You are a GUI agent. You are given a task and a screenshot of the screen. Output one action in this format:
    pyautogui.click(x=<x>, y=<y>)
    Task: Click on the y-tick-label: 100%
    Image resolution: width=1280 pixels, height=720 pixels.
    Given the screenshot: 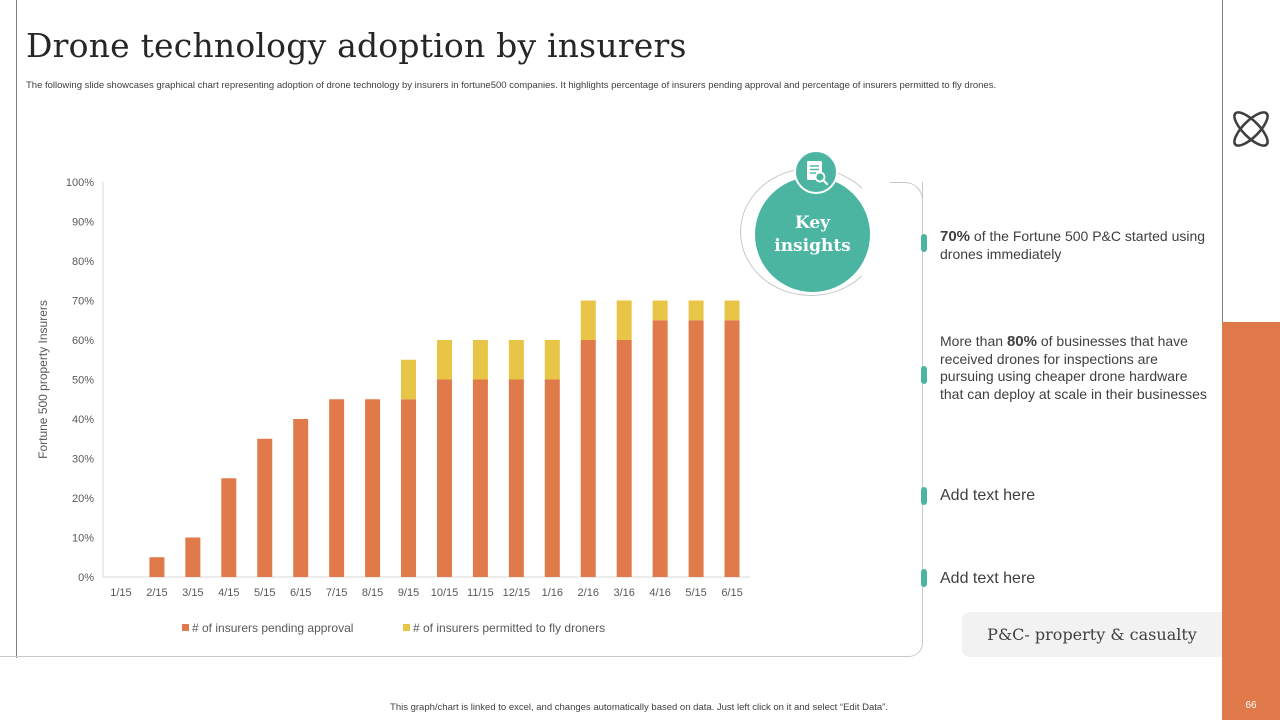 What is the action you would take?
    pyautogui.click(x=80, y=183)
    